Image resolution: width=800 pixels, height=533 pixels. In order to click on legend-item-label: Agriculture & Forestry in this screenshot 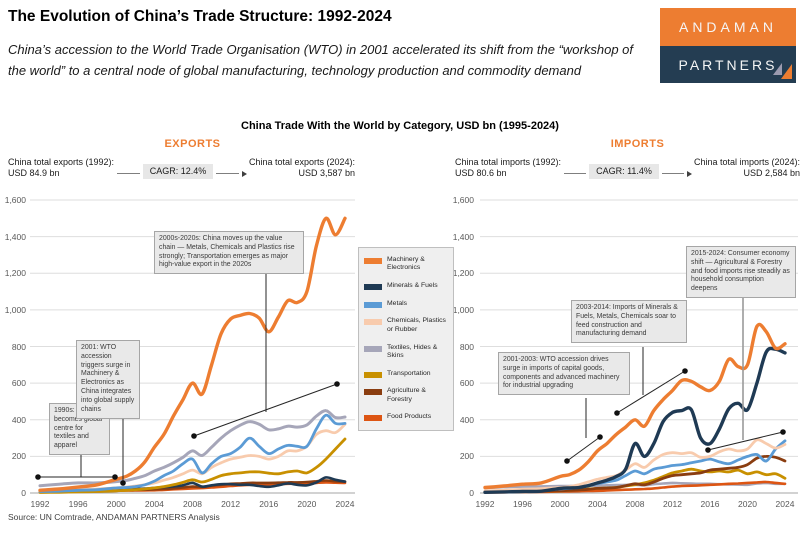, I will do `click(406, 395)`.